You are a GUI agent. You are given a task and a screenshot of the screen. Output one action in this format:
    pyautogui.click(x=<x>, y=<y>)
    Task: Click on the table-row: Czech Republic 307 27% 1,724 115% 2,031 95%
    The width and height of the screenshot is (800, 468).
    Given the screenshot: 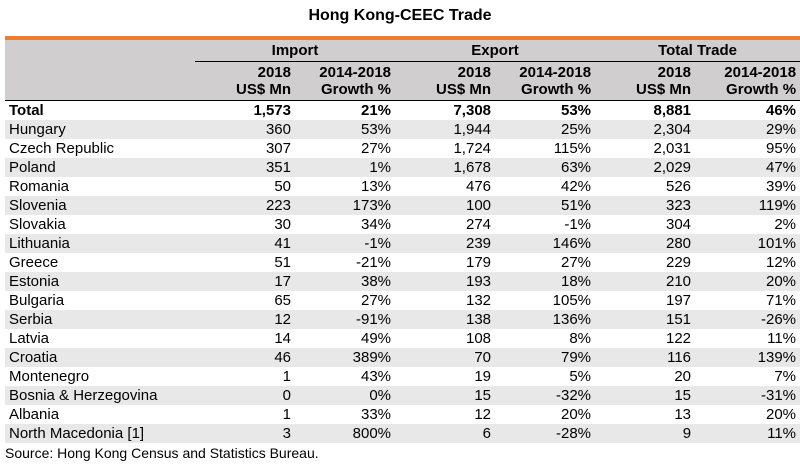 What is the action you would take?
    pyautogui.click(x=402, y=148)
    